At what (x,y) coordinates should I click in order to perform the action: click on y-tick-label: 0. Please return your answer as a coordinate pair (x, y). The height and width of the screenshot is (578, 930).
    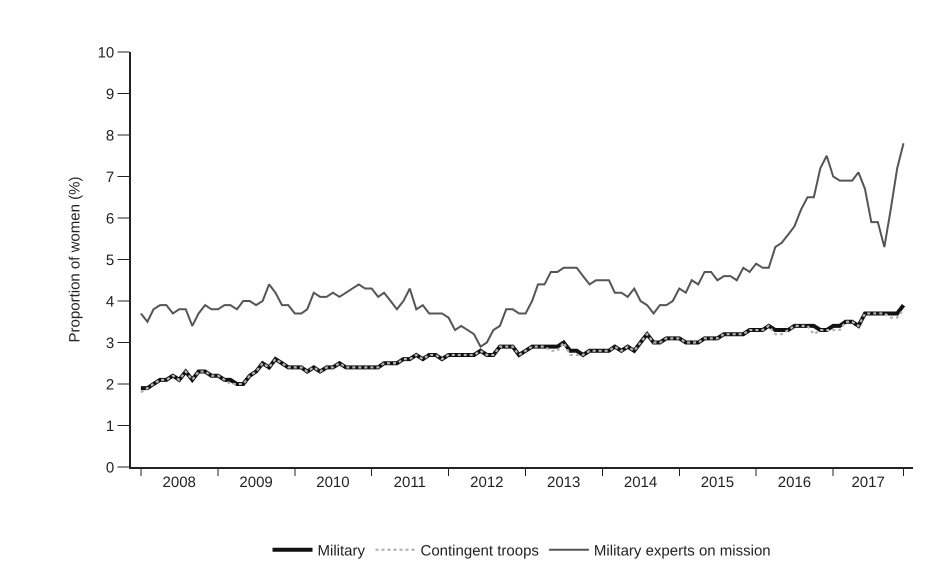
    Looking at the image, I should click on (110, 467).